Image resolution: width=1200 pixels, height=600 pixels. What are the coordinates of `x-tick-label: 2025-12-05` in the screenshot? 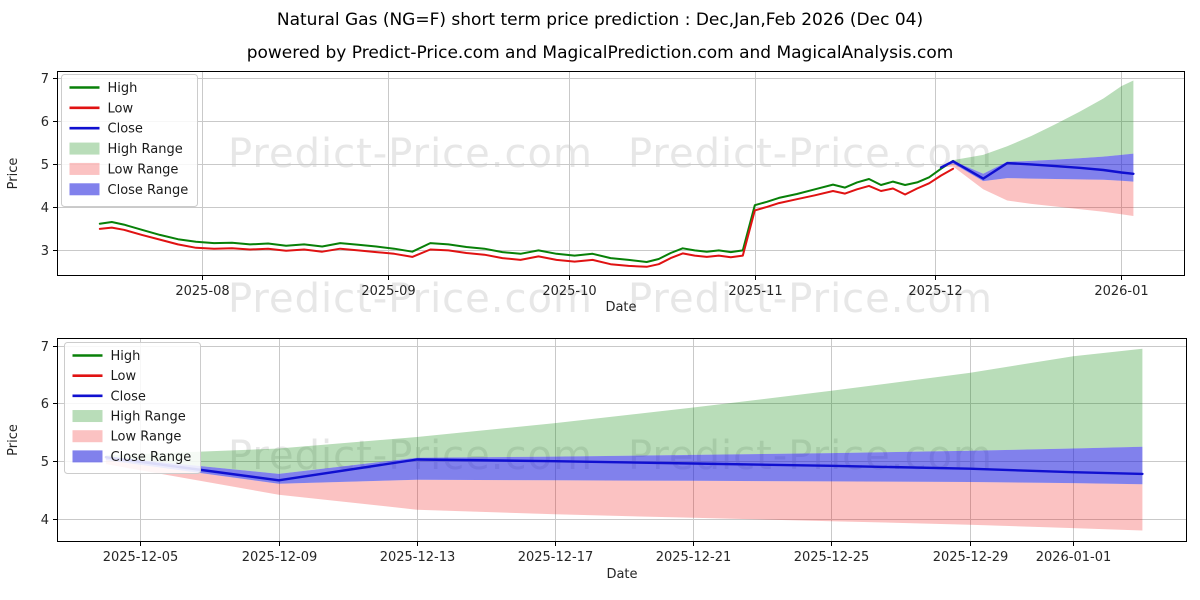 It's located at (141, 557).